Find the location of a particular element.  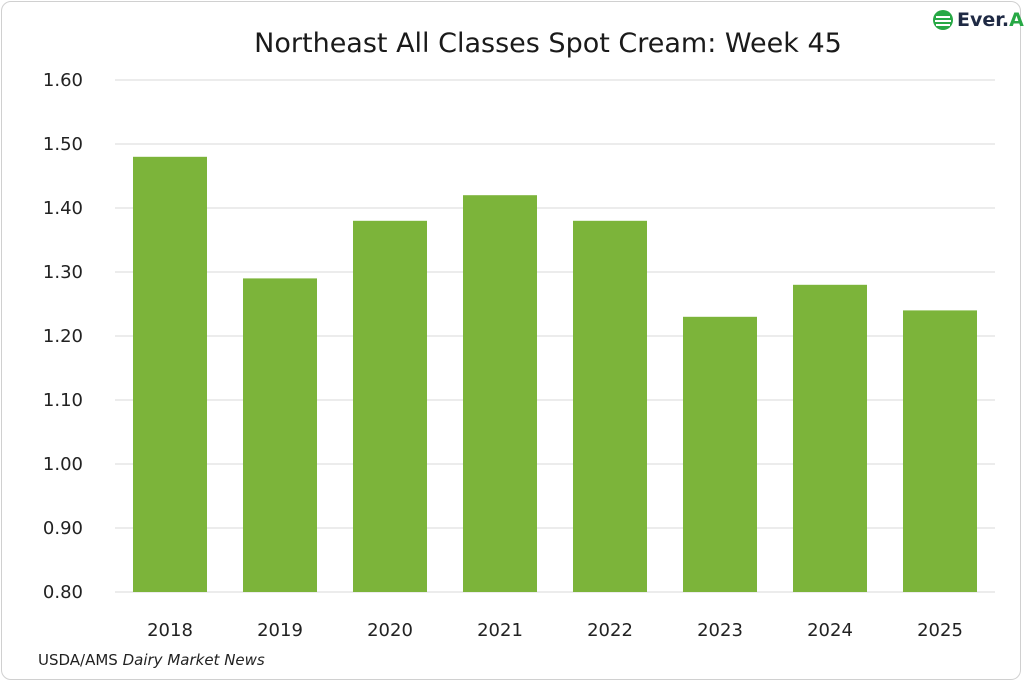

y-tick-label: 1.00 is located at coordinates (63, 464).